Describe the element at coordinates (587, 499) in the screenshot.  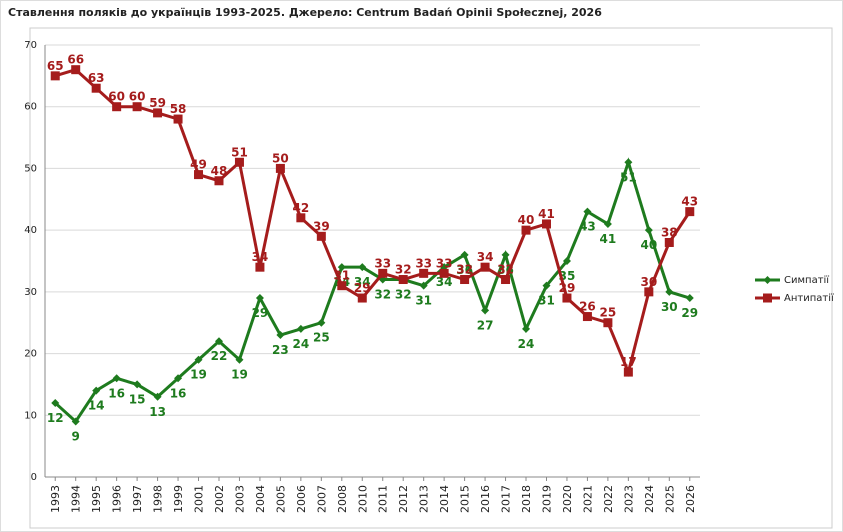
I see `x-tick-label: 2021` at that location.